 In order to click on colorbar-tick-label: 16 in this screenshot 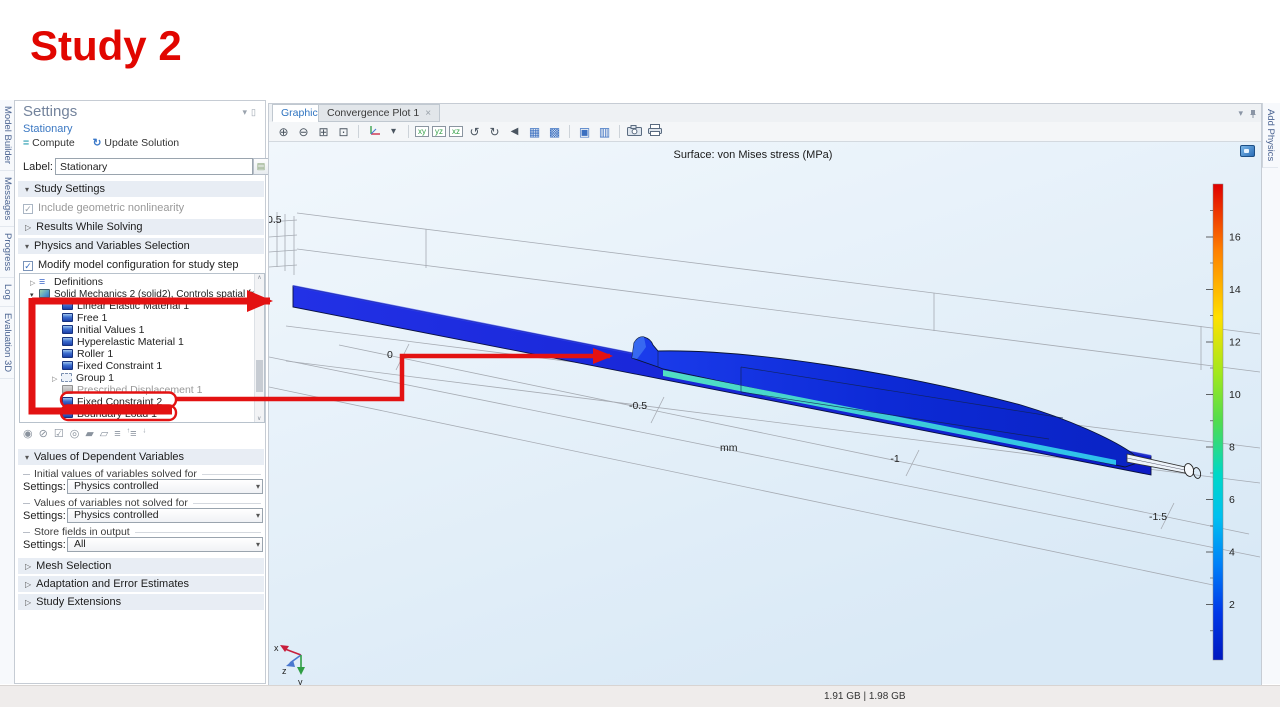, I will do `click(1235, 238)`.